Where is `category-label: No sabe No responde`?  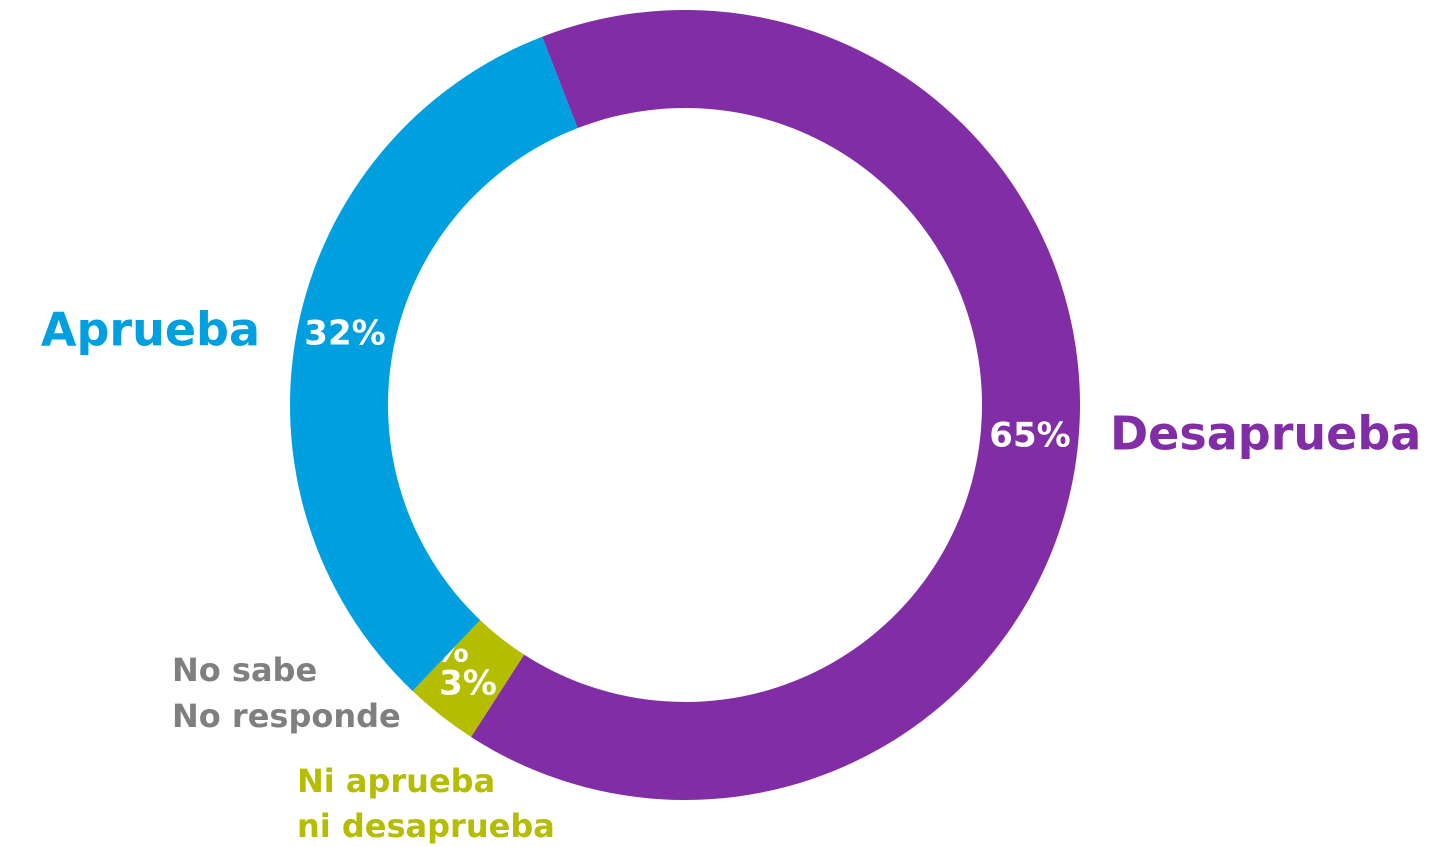
category-label: No sabe No responde is located at coordinates (286, 693).